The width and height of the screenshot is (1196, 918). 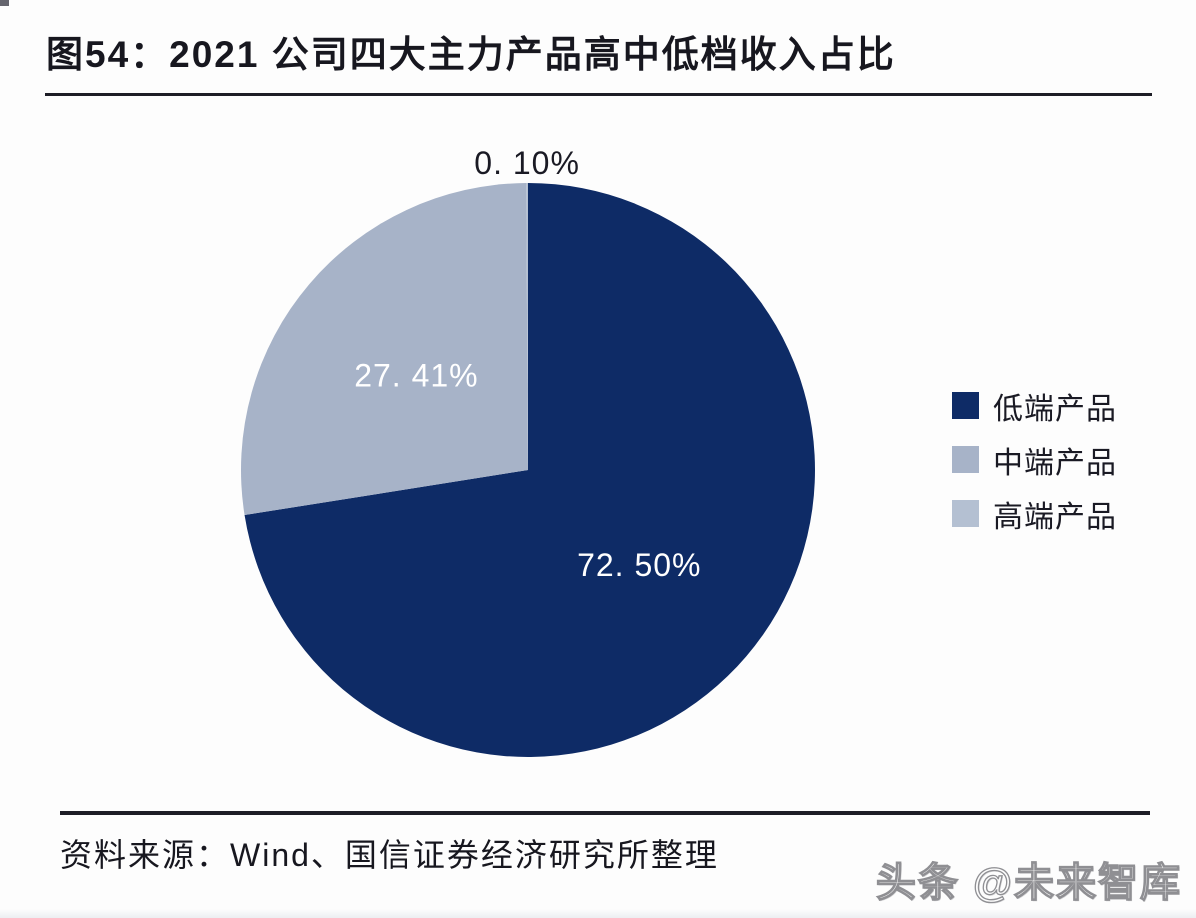 I want to click on pie-slice-中端产品, so click(x=384, y=349).